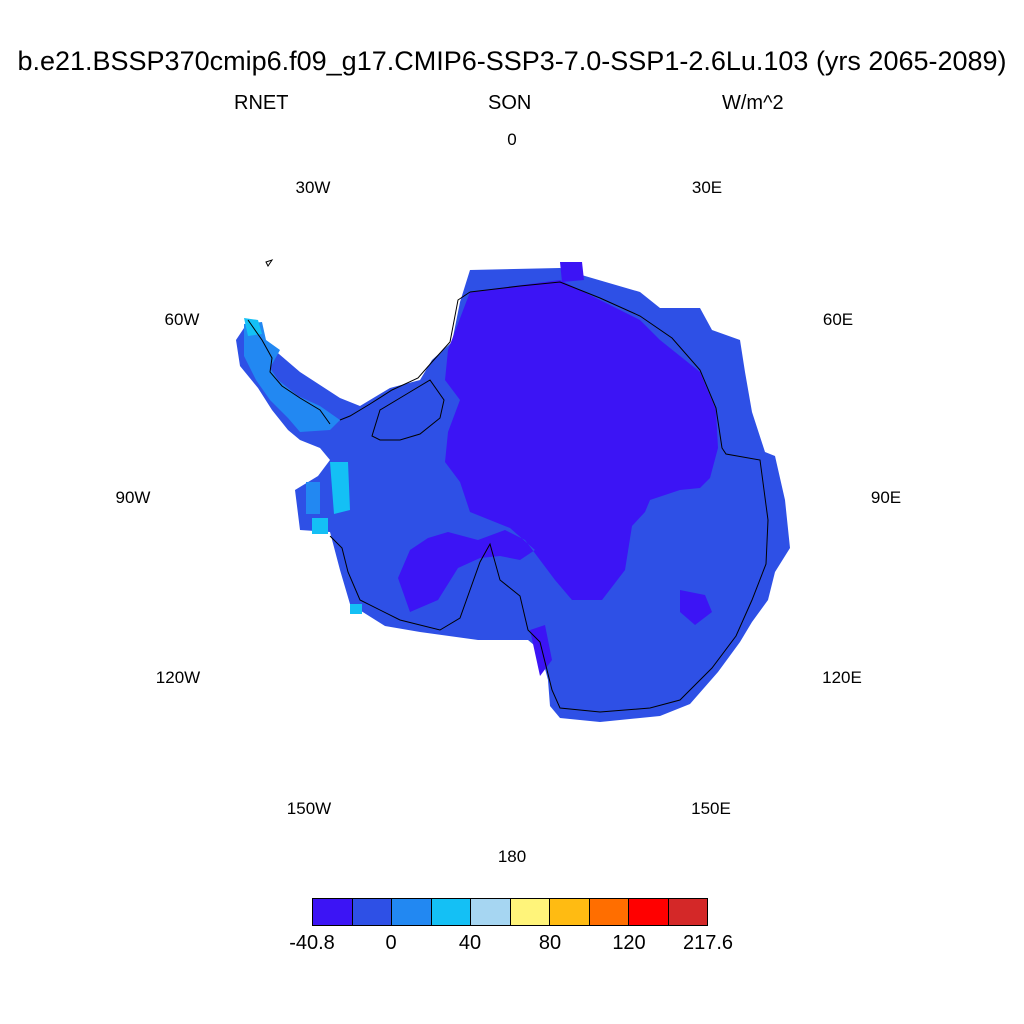 The width and height of the screenshot is (1024, 1024). I want to click on units-label: W/m^2, so click(753, 103).